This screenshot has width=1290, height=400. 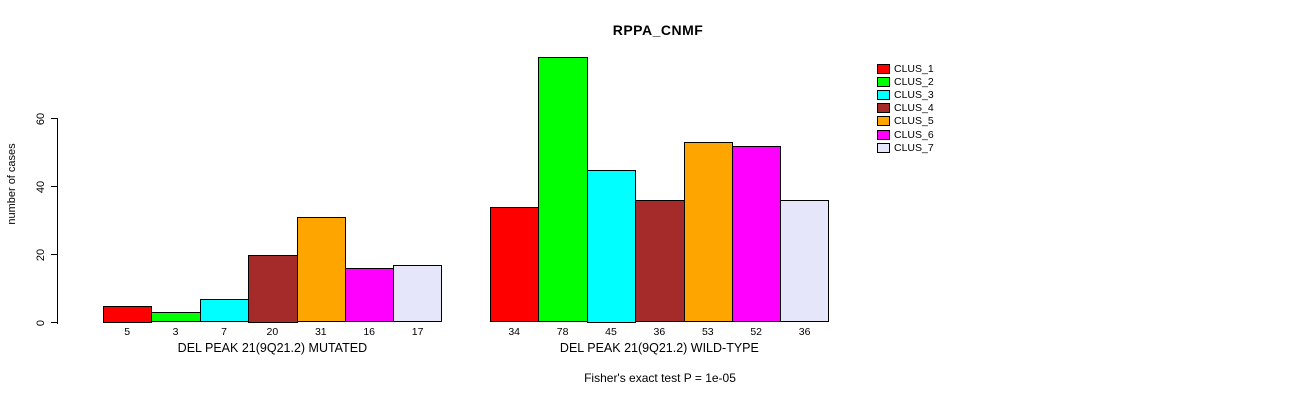 What do you see at coordinates (659, 332) in the screenshot?
I see `bar-value-clus-4-wild-type: 36` at bounding box center [659, 332].